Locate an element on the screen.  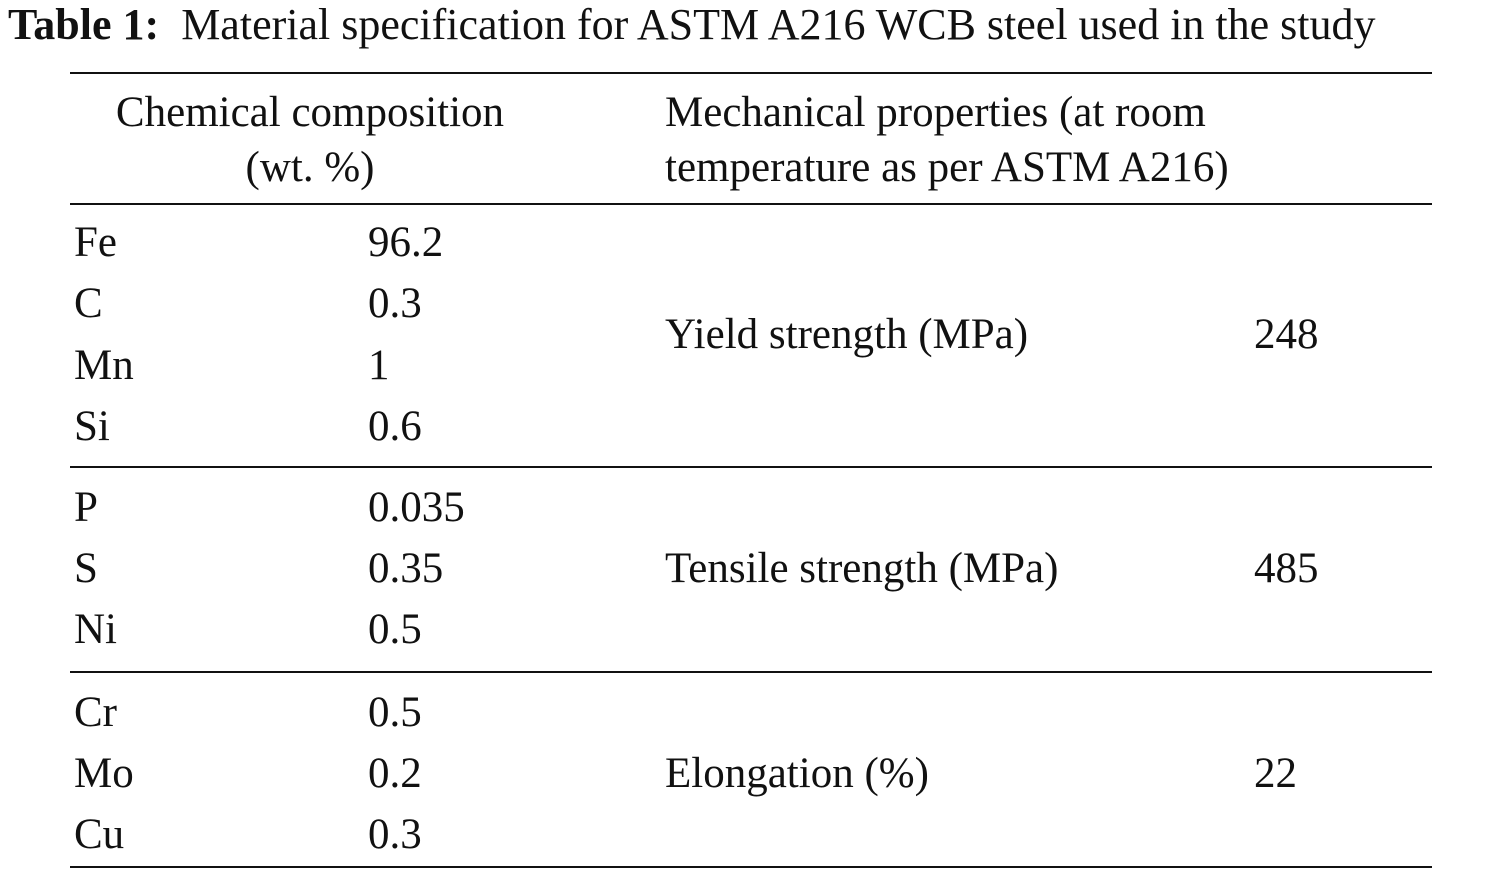
property-value: 485 is located at coordinates (1286, 568).